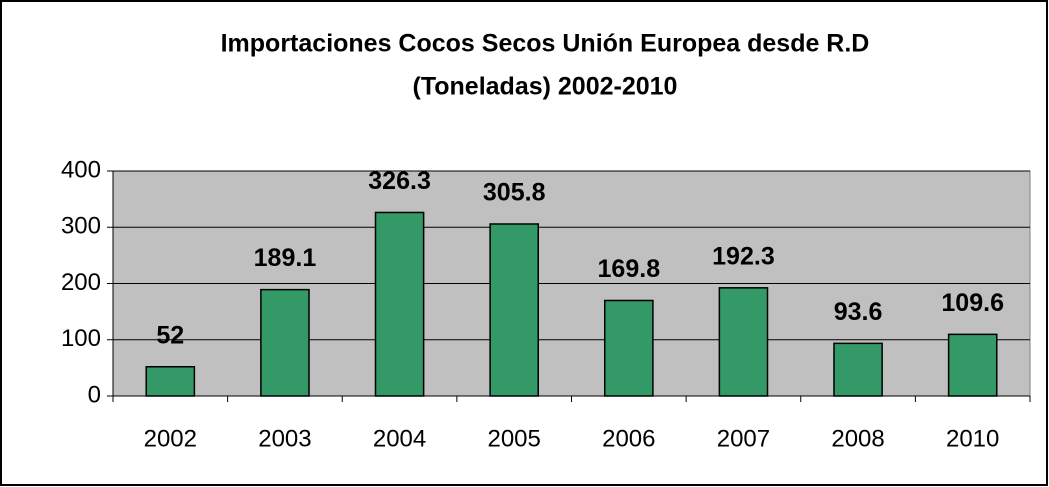 The image size is (1049, 487). Describe the element at coordinates (399, 438) in the screenshot. I see `x-tick-label: 2004` at that location.